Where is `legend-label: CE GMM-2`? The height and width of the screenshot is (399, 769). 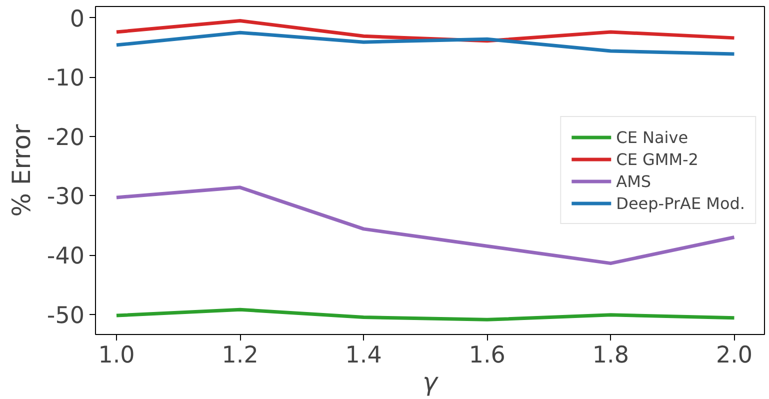 legend-label: CE GMM-2 is located at coordinates (657, 159).